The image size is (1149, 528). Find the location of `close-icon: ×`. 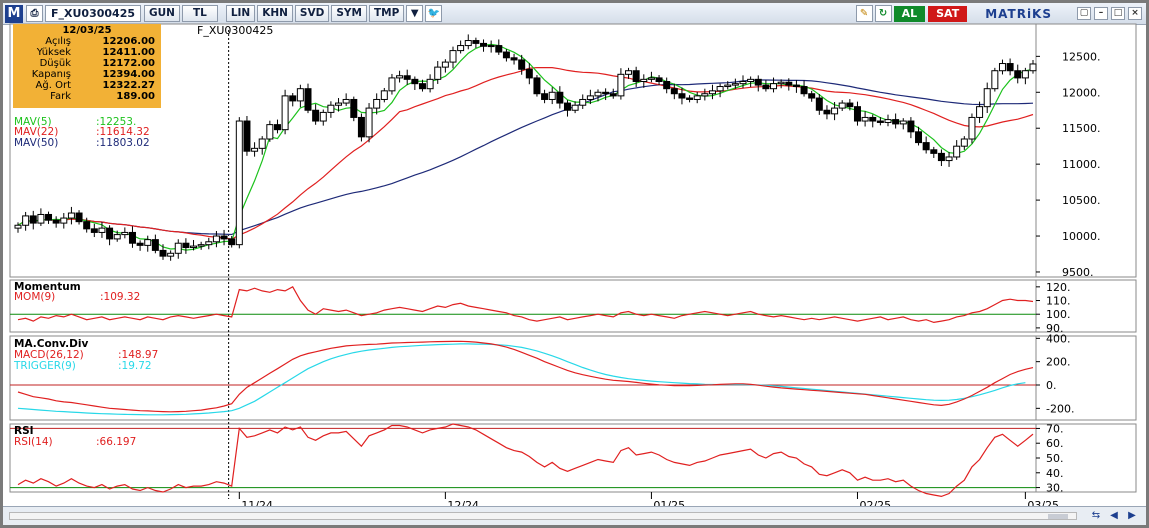

close-icon: × is located at coordinates (1135, 13).